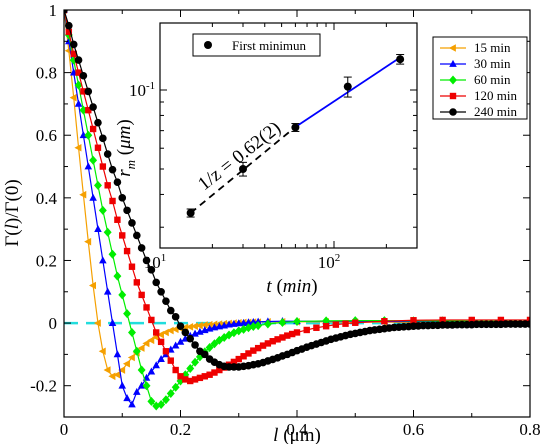  Describe the element at coordinates (126, 147) in the screenshot. I see `inset-y-axis-label: rm (μm)` at that location.